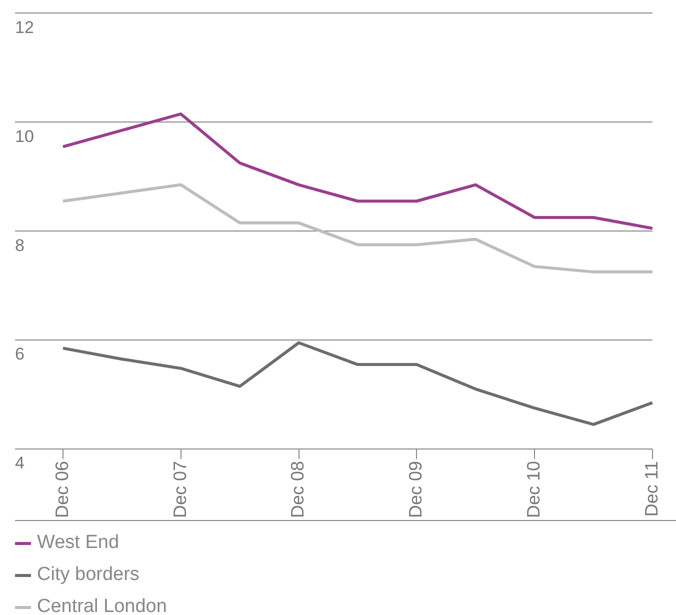  What do you see at coordinates (19, 463) in the screenshot?
I see `y-tick-label: 4` at bounding box center [19, 463].